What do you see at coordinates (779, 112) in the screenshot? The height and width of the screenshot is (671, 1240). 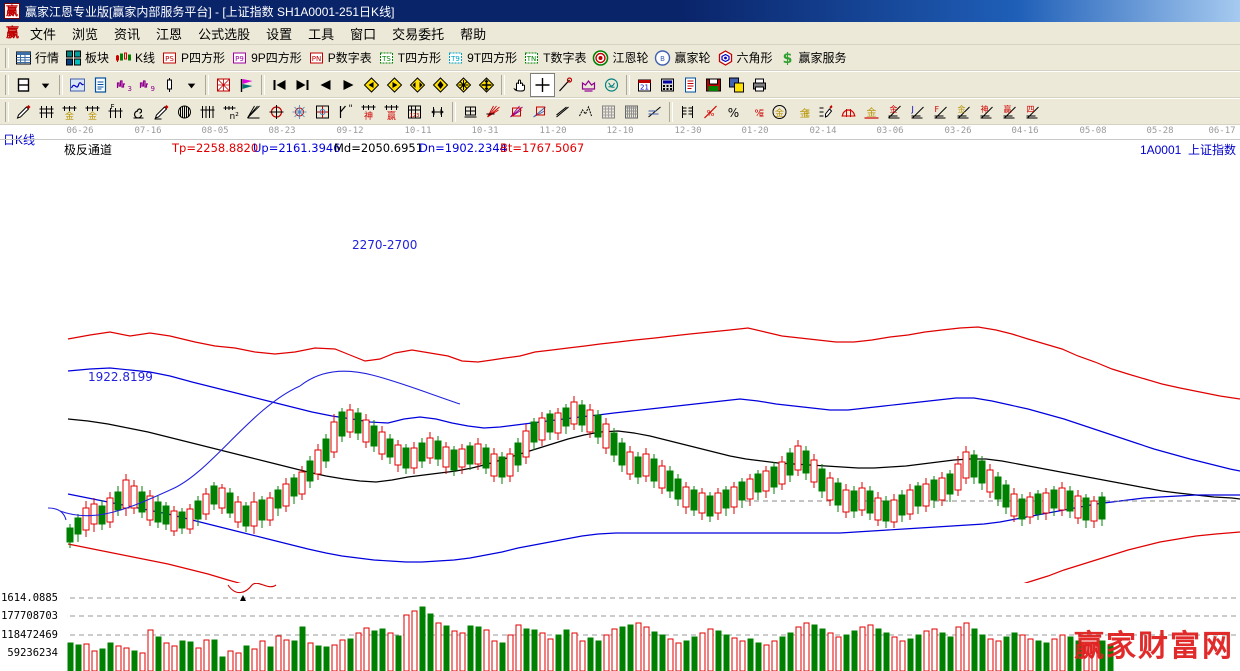 I see `gold-circle-button: 金` at bounding box center [779, 112].